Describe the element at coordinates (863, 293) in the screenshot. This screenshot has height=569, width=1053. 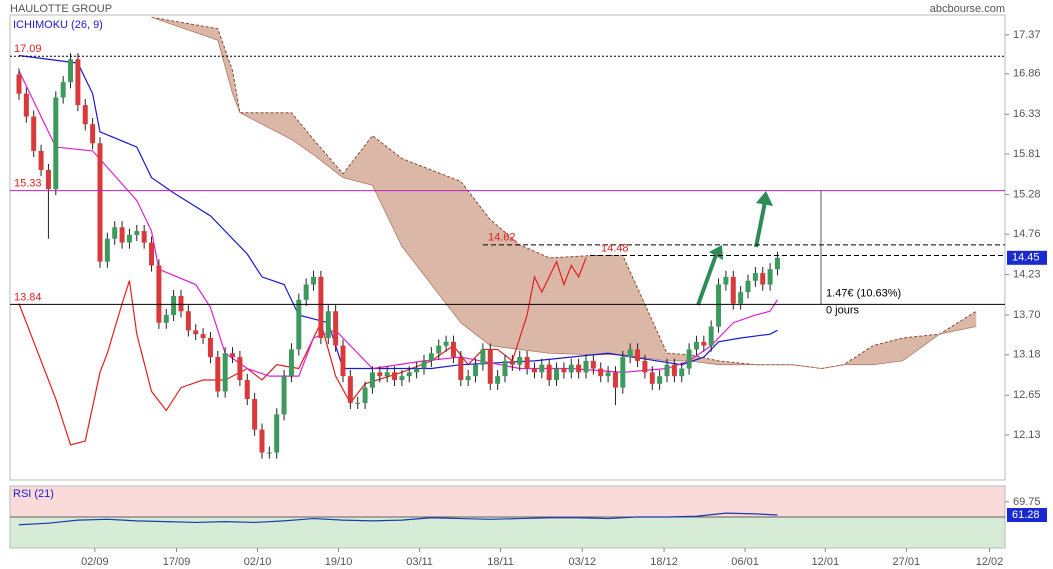
I see `measure-text: 1.47€ (10.63%)` at that location.